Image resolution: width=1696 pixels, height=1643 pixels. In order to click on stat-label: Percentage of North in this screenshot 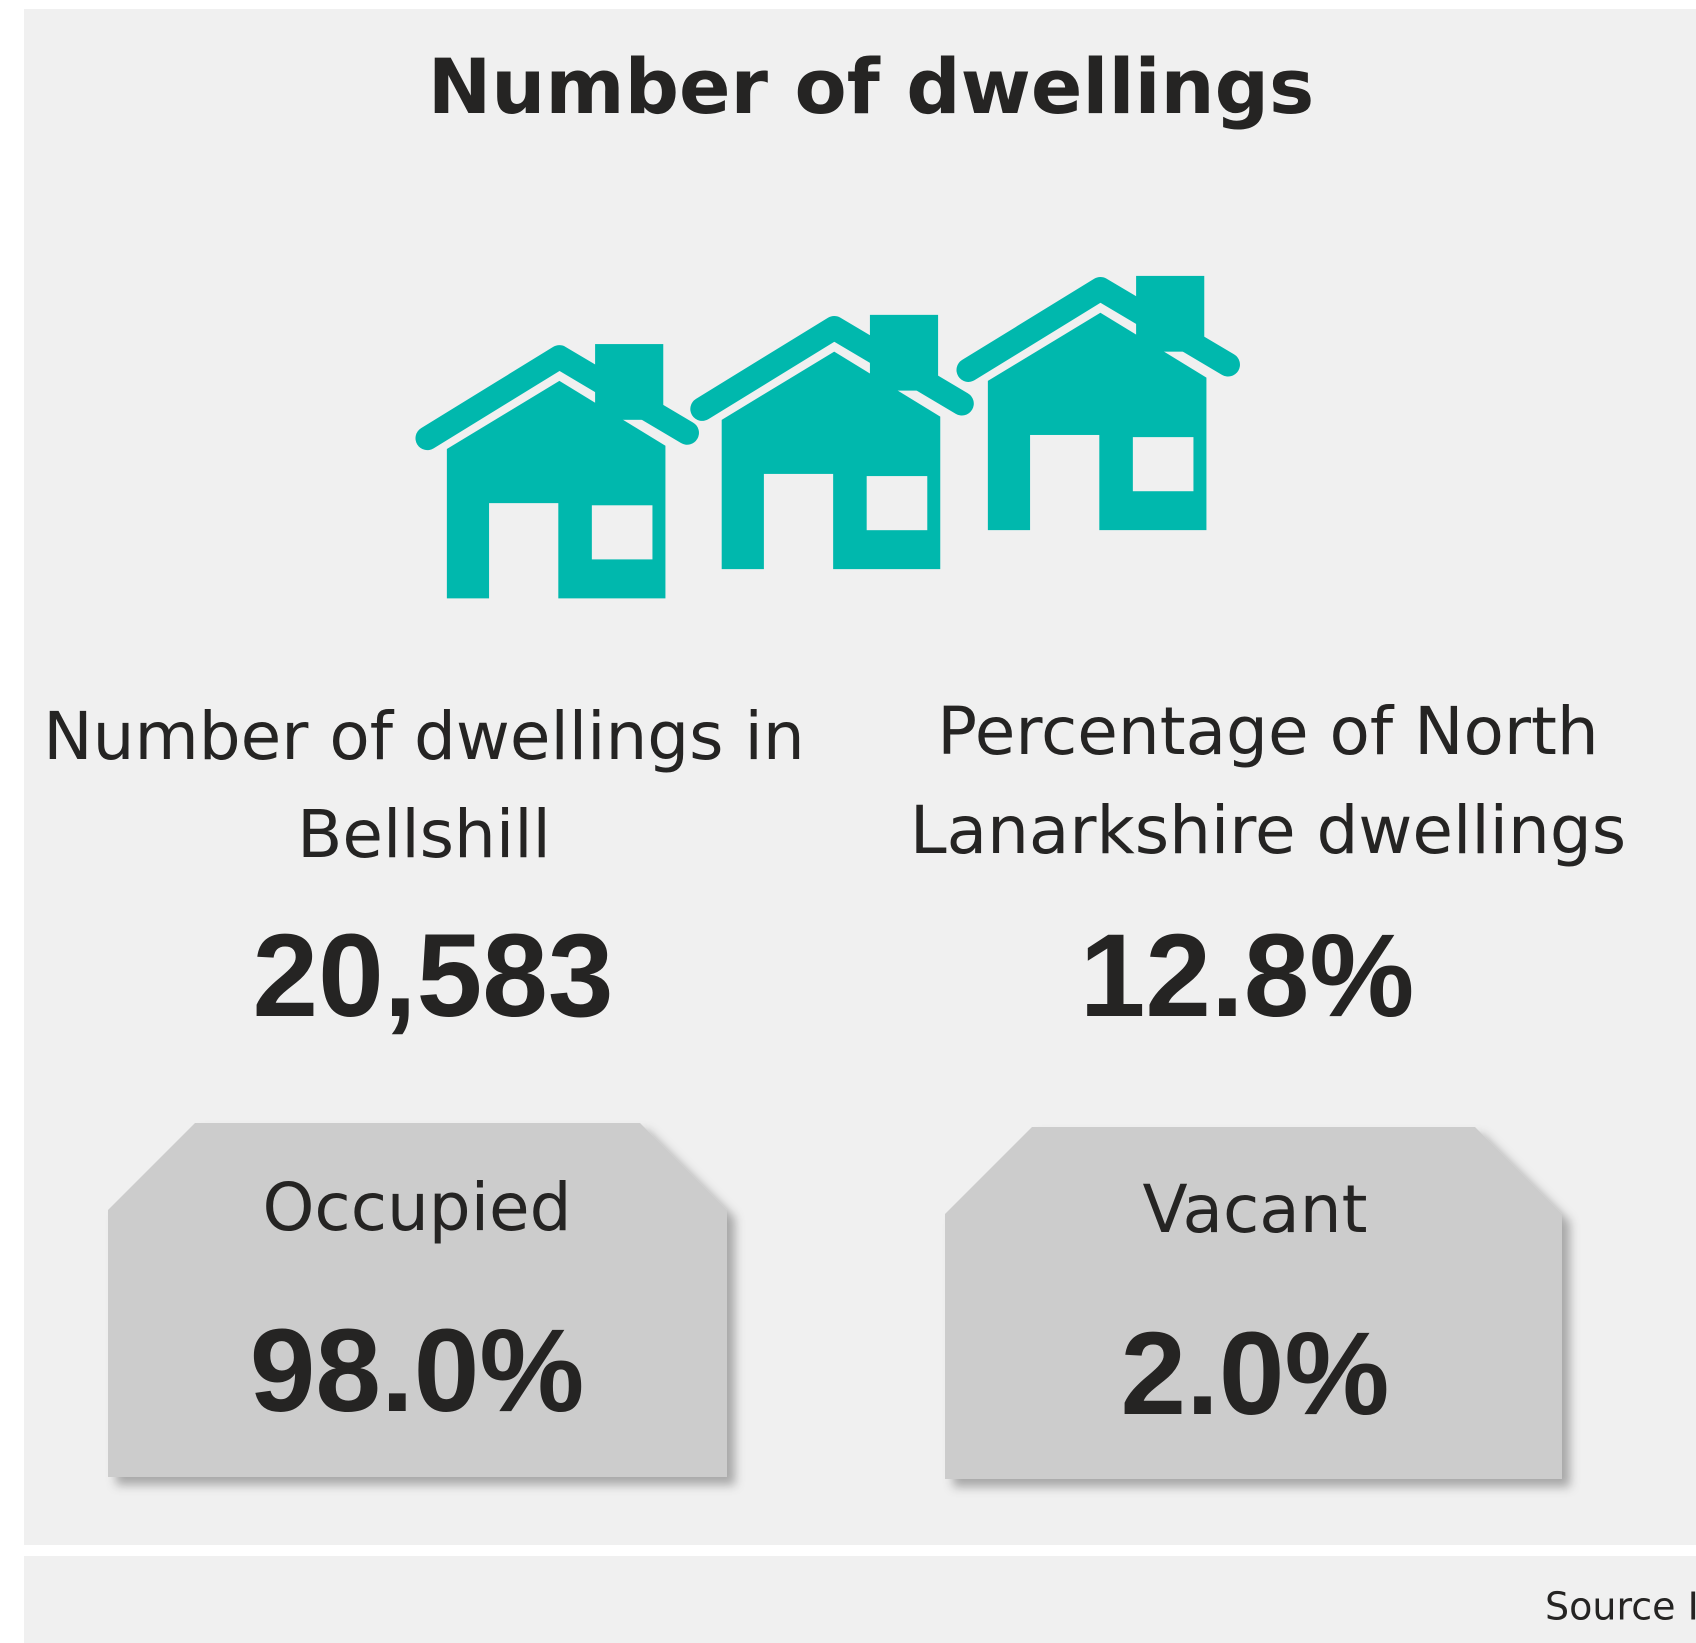, I will do `click(1267, 731)`.